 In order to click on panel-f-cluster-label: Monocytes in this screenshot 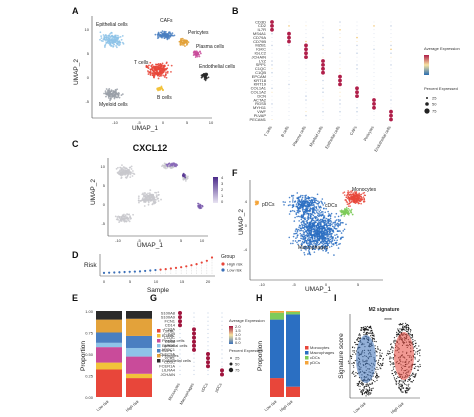, I will do `click(364, 190)`.